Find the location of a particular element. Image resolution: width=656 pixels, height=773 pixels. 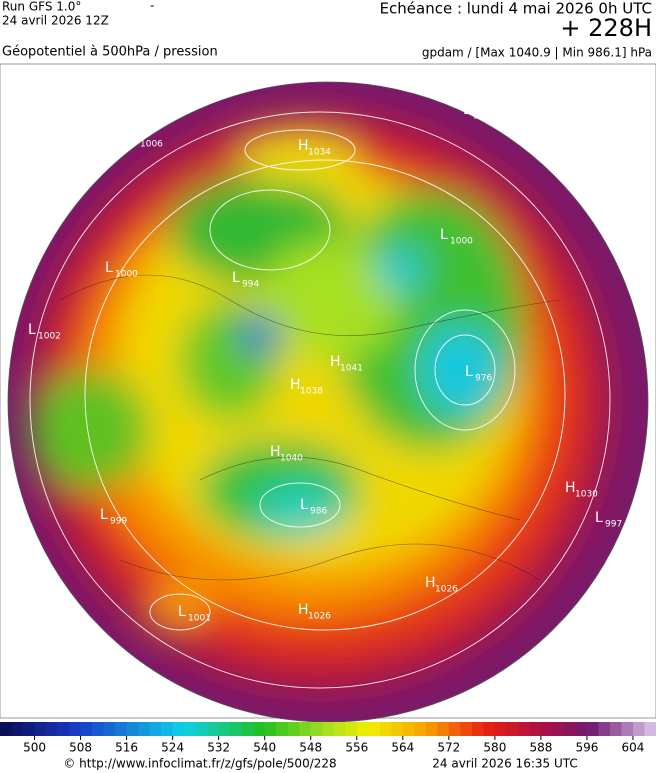

center-value: 1038 is located at coordinates (311, 392).